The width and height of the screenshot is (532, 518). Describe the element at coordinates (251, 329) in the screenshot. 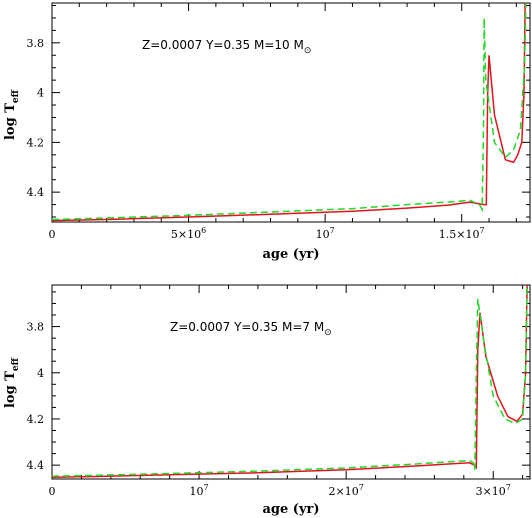

I see `chart-annotation: Z=0.0007 Y=0.35 M=7 M⊙` at that location.